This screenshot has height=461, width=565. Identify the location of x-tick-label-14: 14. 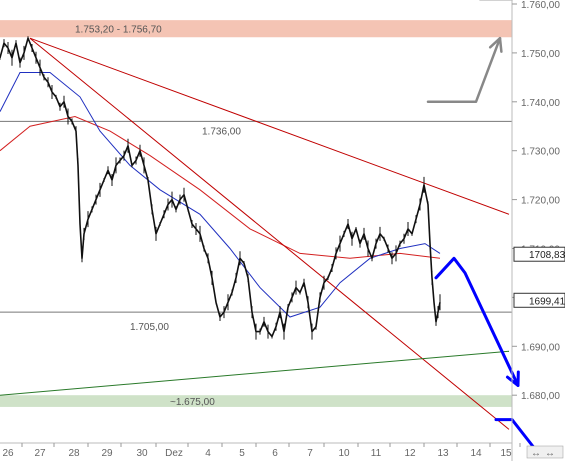
(476, 453).